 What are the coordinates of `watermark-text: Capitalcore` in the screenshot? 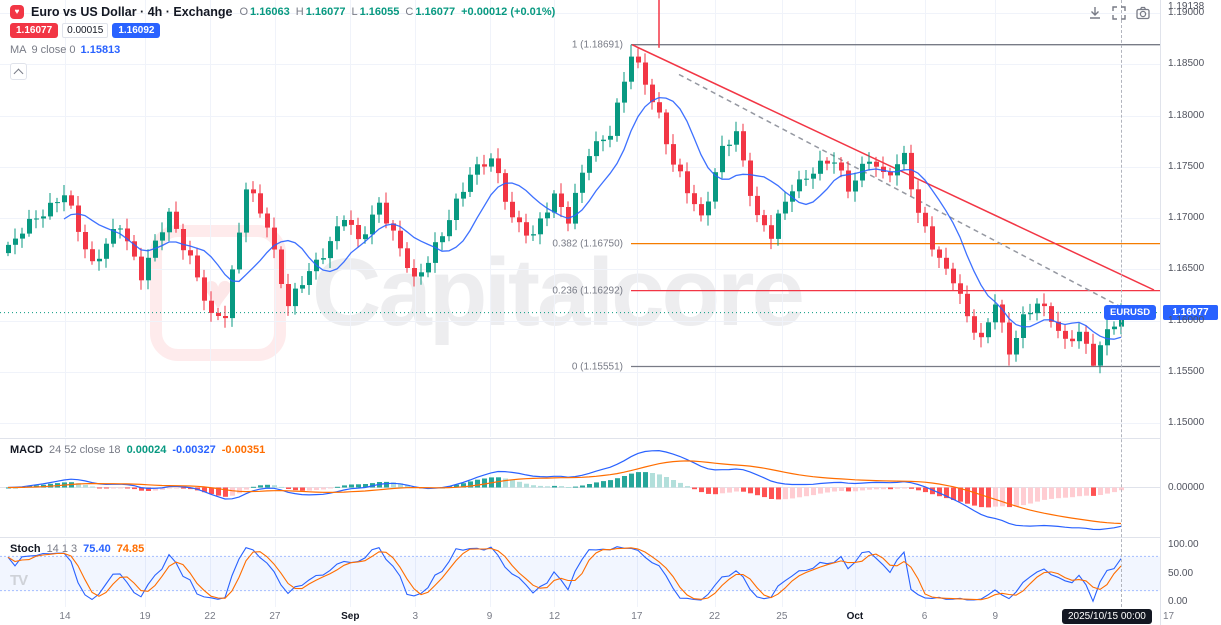 It's located at (558, 292).